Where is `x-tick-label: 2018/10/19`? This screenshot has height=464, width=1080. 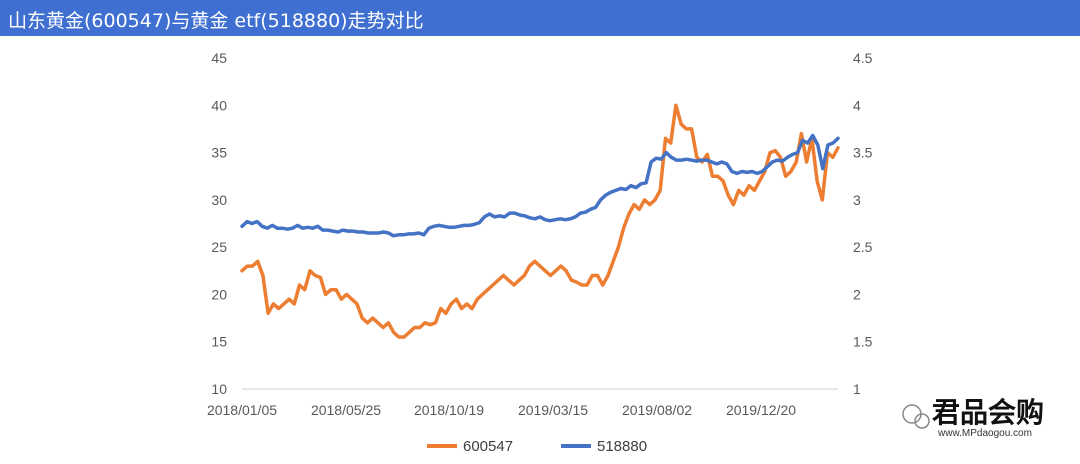
x-tick-label: 2018/10/19 is located at coordinates (449, 410).